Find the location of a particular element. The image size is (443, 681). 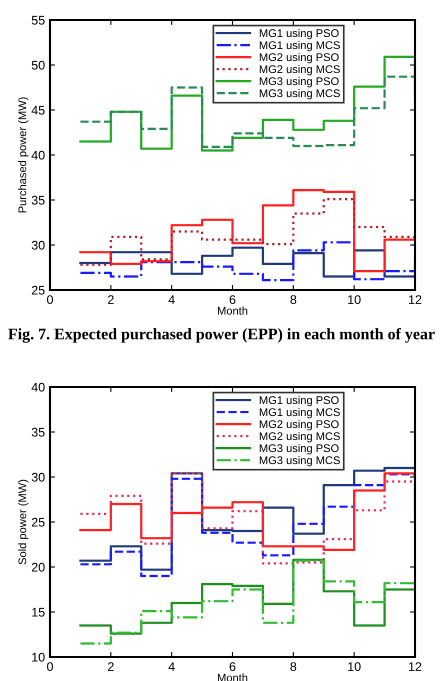

y-tick-label: 50 is located at coordinates (38, 65).